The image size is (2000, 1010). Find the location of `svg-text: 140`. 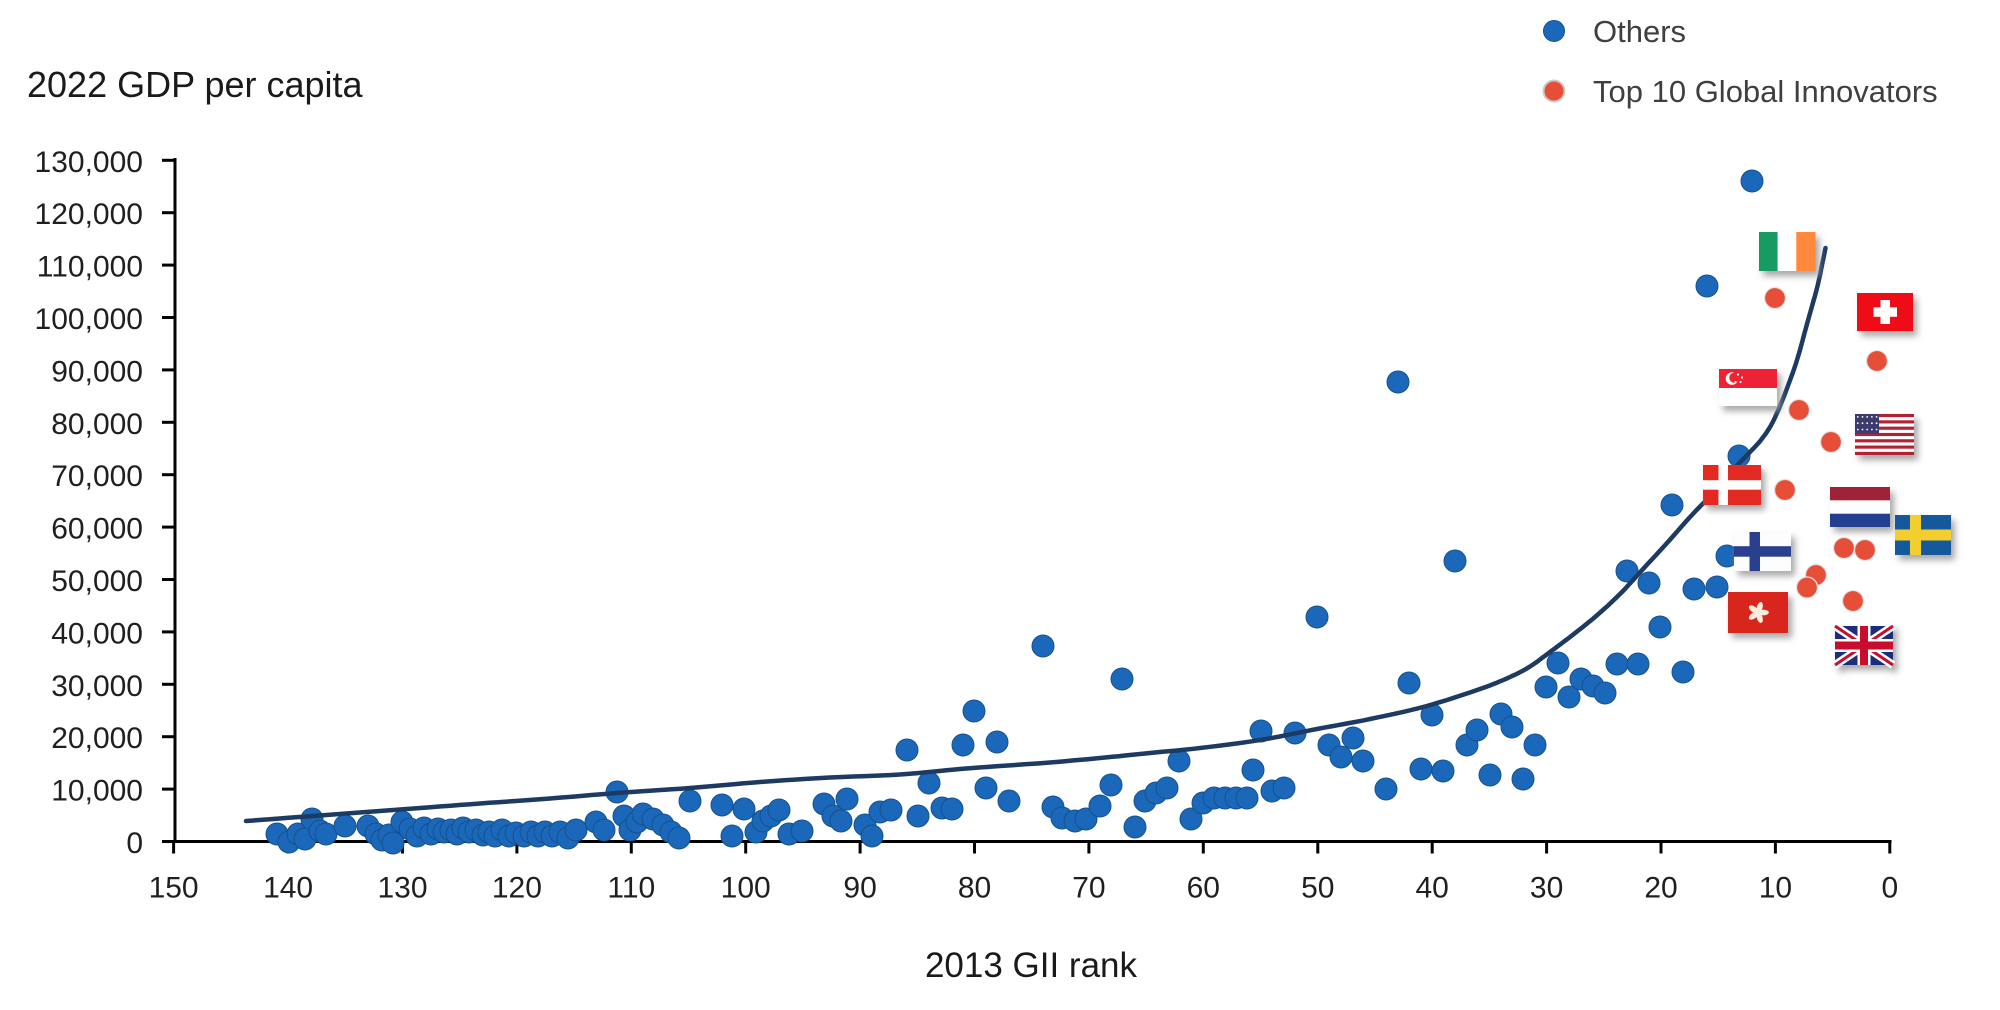

svg-text: 140 is located at coordinates (288, 888).